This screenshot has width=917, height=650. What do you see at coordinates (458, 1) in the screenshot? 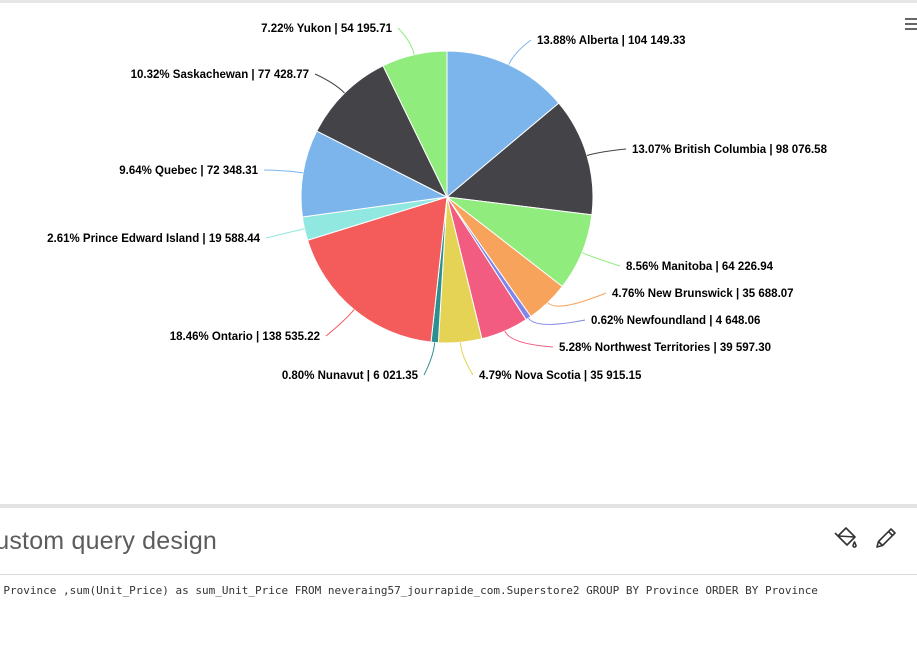
I see `top-divider` at bounding box center [458, 1].